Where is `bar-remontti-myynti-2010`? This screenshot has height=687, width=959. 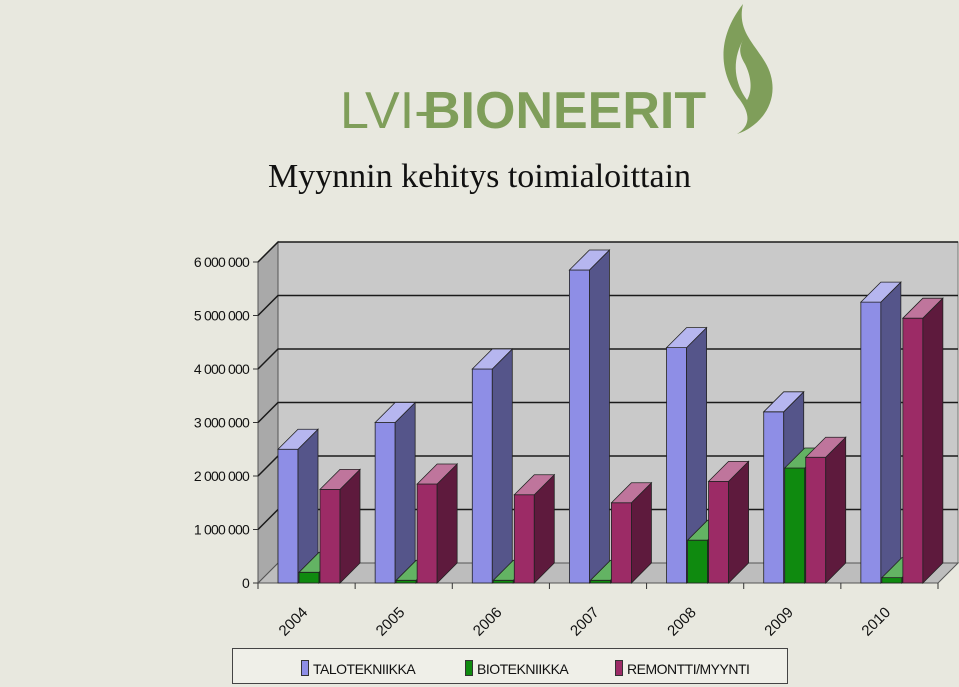
bar-remontti-myynti-2010 is located at coordinates (922, 440).